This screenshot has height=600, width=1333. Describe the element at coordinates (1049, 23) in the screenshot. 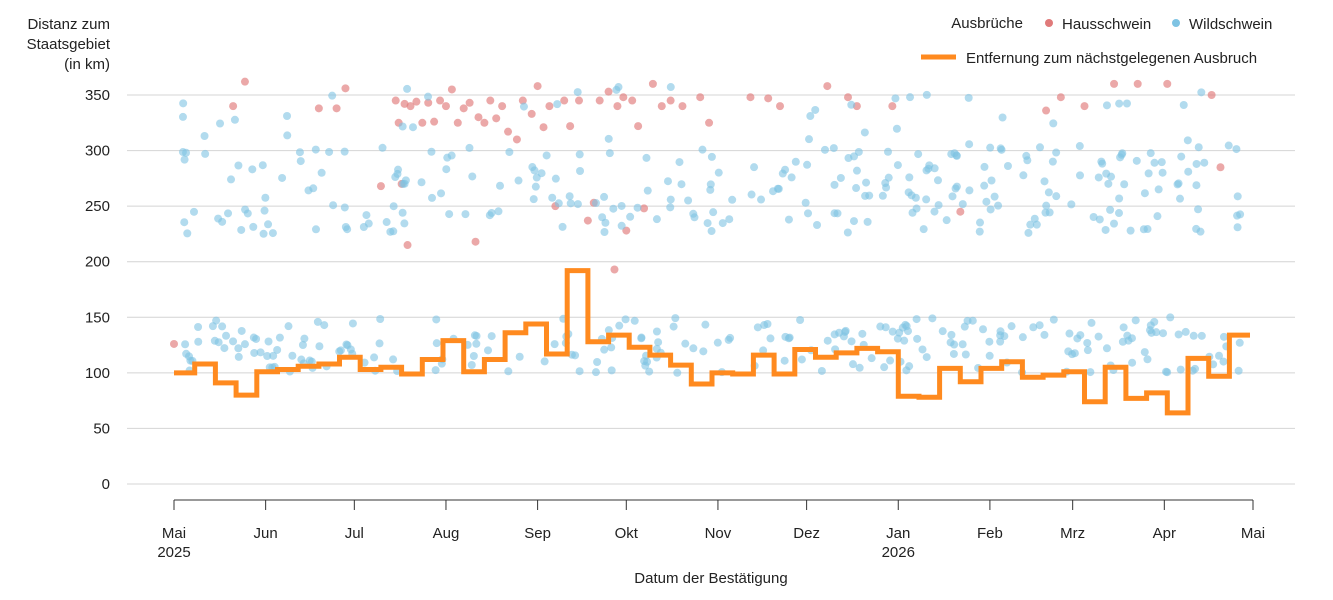

I see `legend-hausschwein-marker` at that location.